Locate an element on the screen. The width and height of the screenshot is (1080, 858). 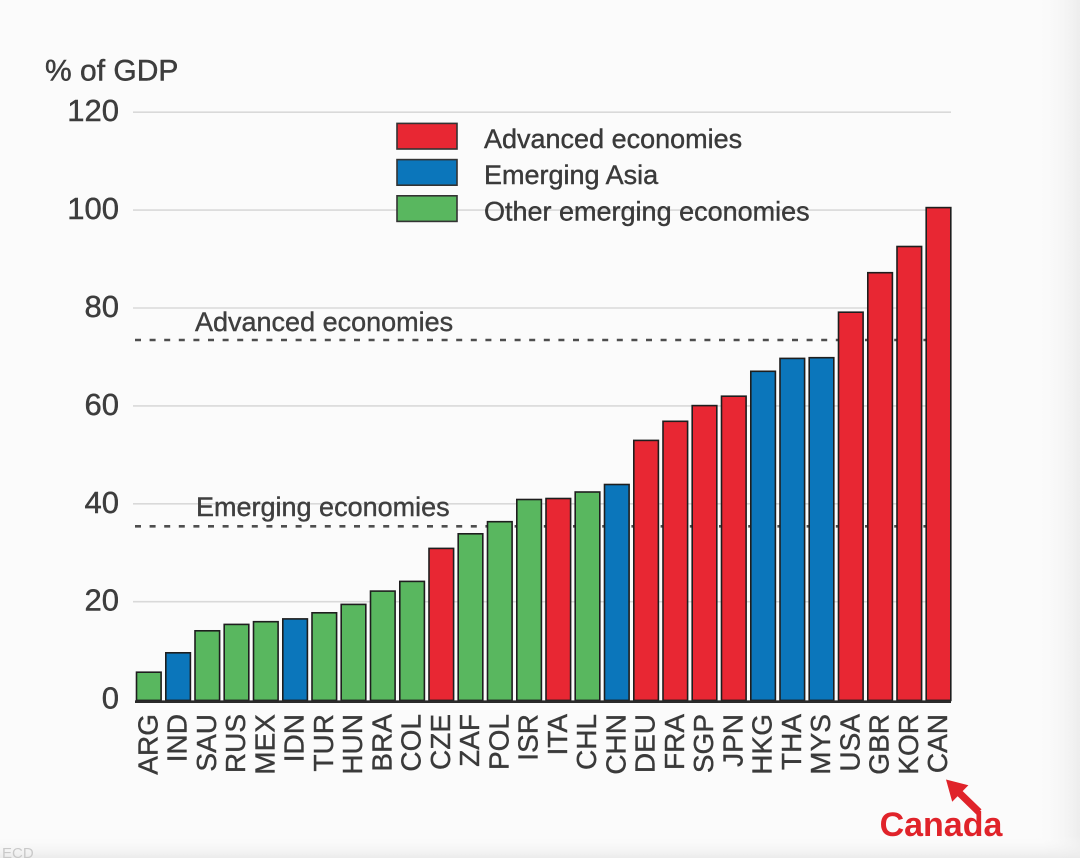
svg-text: 40 is located at coordinates (102, 502).